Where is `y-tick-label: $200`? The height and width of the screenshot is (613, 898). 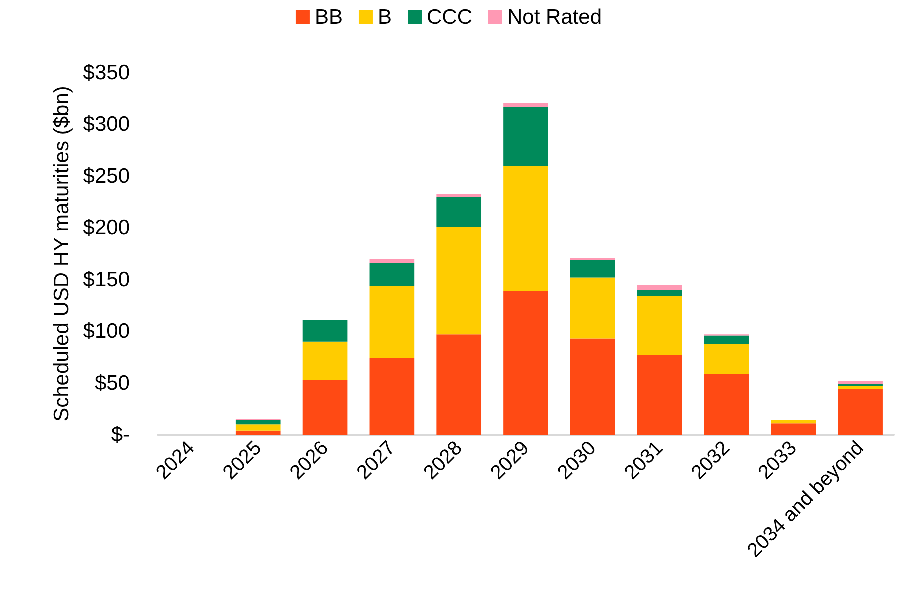
y-tick-label: $200 is located at coordinates (106, 228).